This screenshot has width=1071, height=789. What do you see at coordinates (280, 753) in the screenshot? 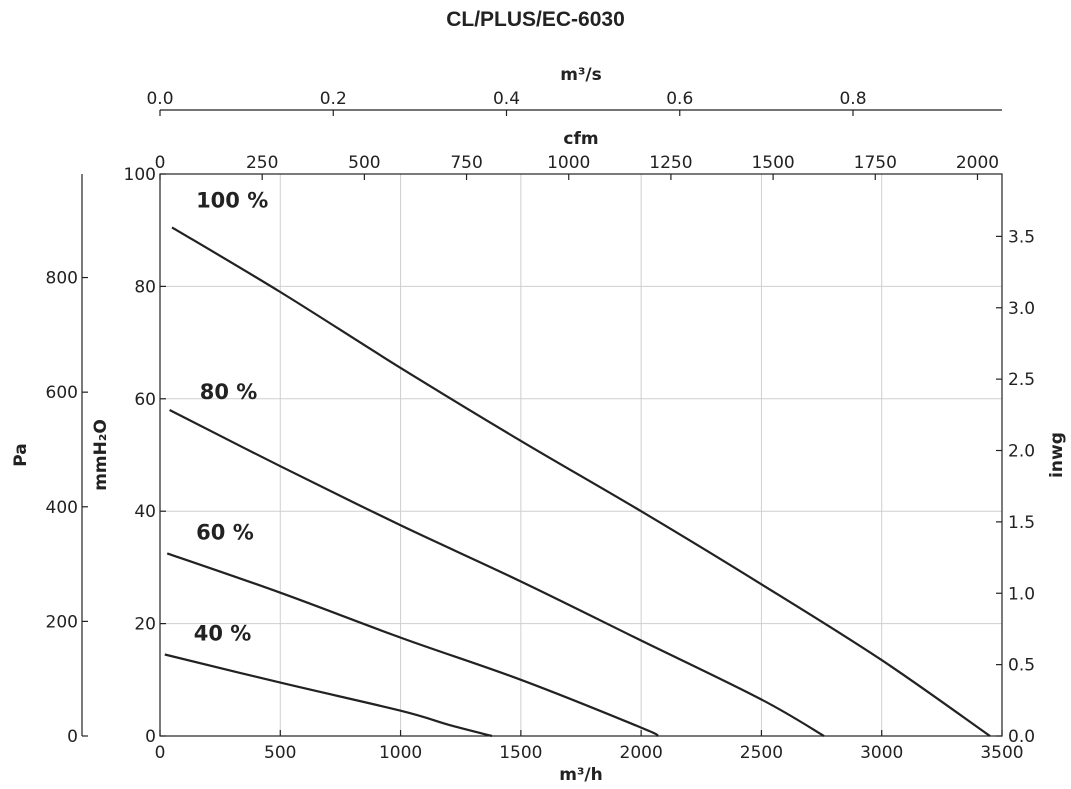
I see `x-tick-label: 500` at bounding box center [280, 753].